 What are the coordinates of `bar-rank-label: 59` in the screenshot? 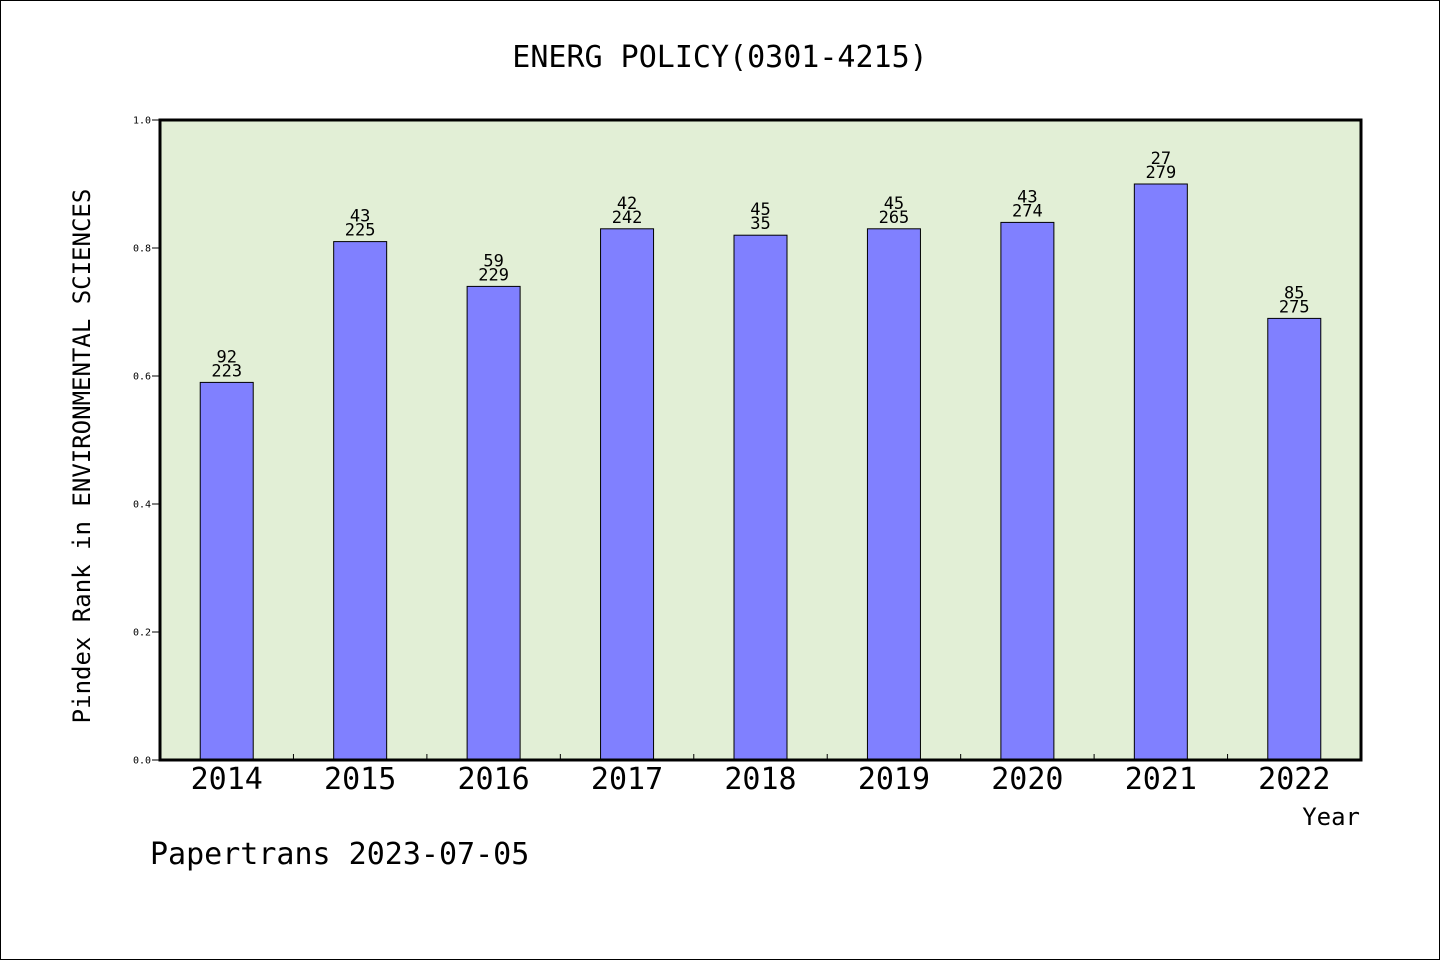 It's located at (493, 261).